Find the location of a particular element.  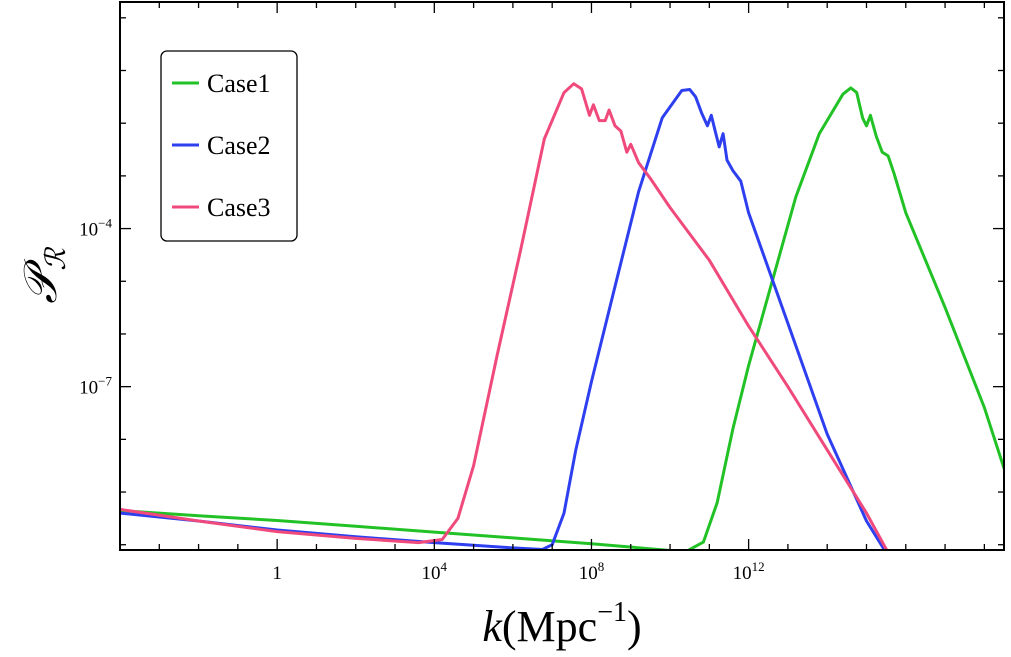

legend: Case1 Case2 Case3 is located at coordinates (229, 146).